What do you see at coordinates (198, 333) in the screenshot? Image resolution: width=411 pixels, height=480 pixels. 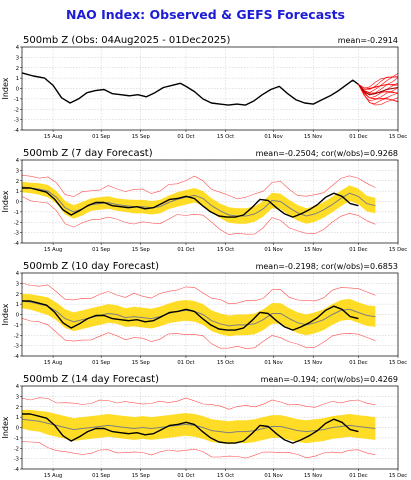 I see `envelope-lower-line` at bounding box center [198, 333].